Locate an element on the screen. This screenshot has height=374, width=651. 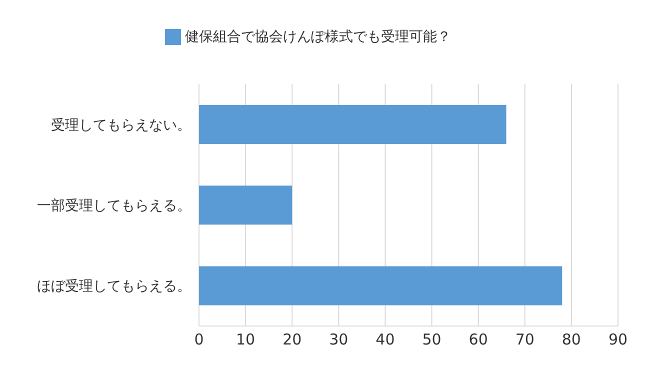
x-tick-label: 0 is located at coordinates (199, 339).